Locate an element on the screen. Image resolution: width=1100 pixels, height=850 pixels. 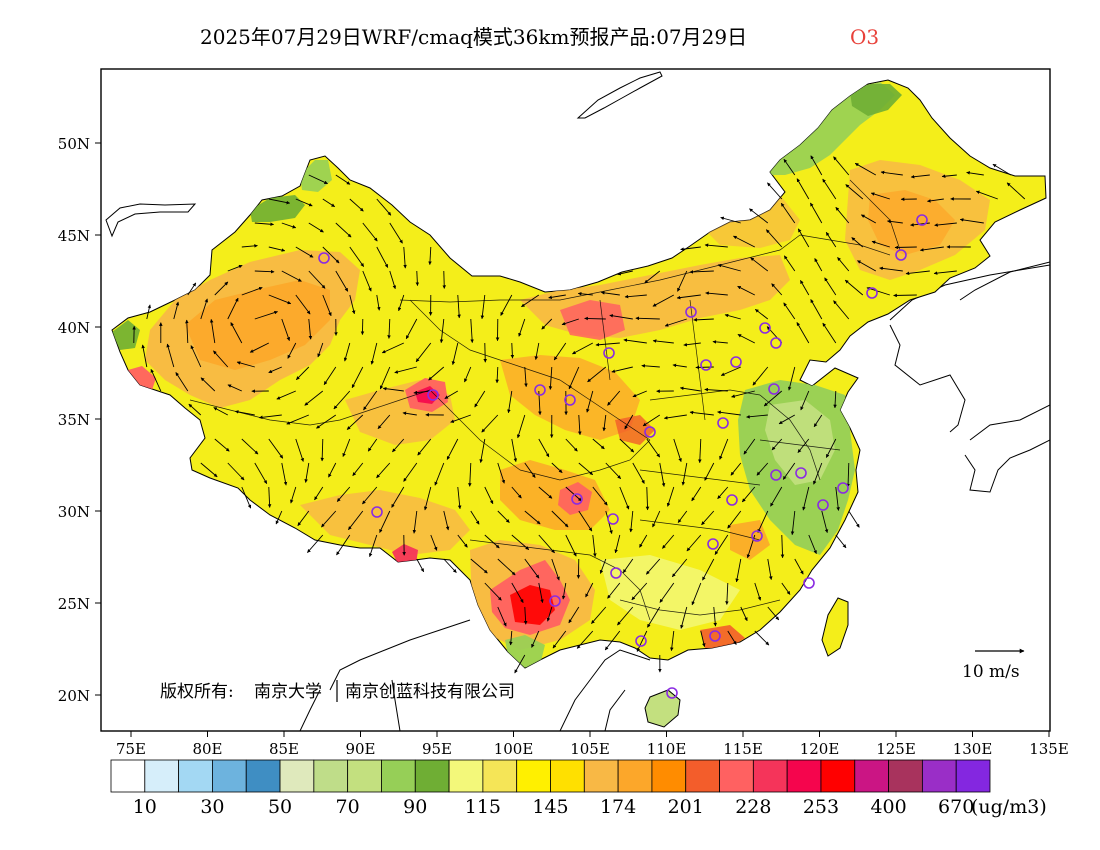
lat-tick-label: 35N is located at coordinates (74, 420).